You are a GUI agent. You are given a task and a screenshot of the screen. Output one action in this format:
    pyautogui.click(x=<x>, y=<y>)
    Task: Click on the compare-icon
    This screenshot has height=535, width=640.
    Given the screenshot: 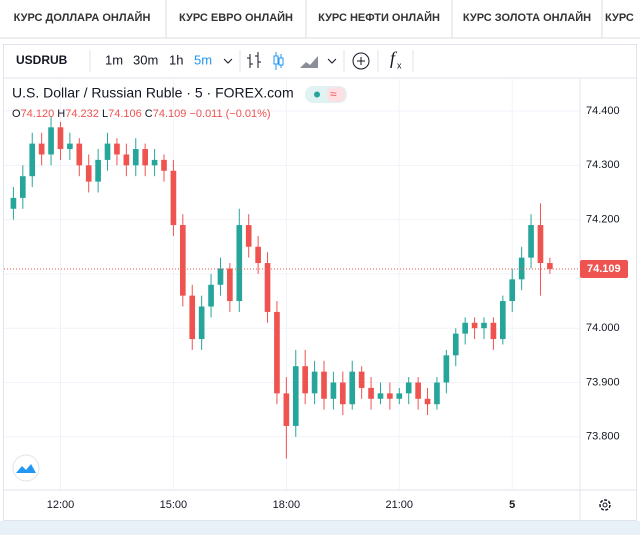 What is the action you would take?
    pyautogui.click(x=361, y=61)
    